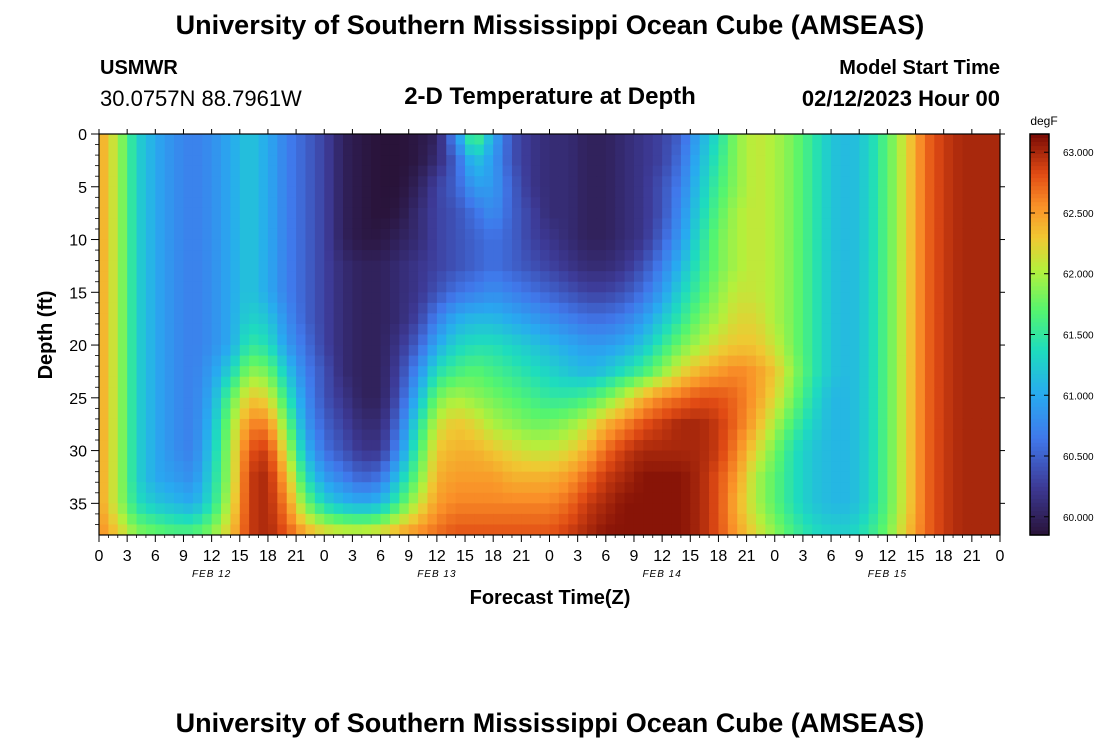  I want to click on x-tick-label: 6, so click(155, 556).